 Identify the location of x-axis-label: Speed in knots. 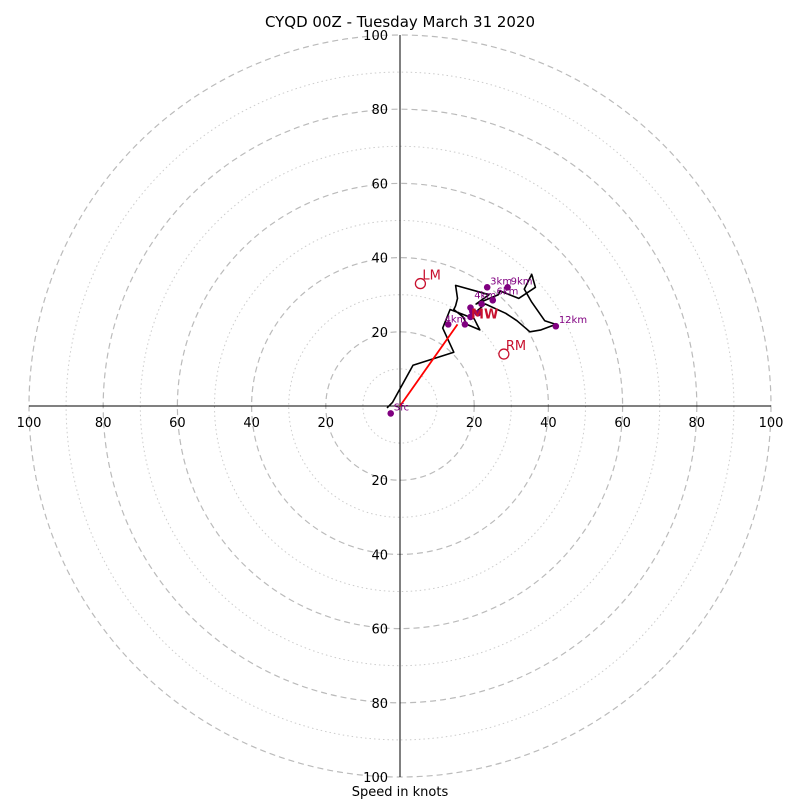
(400, 792).